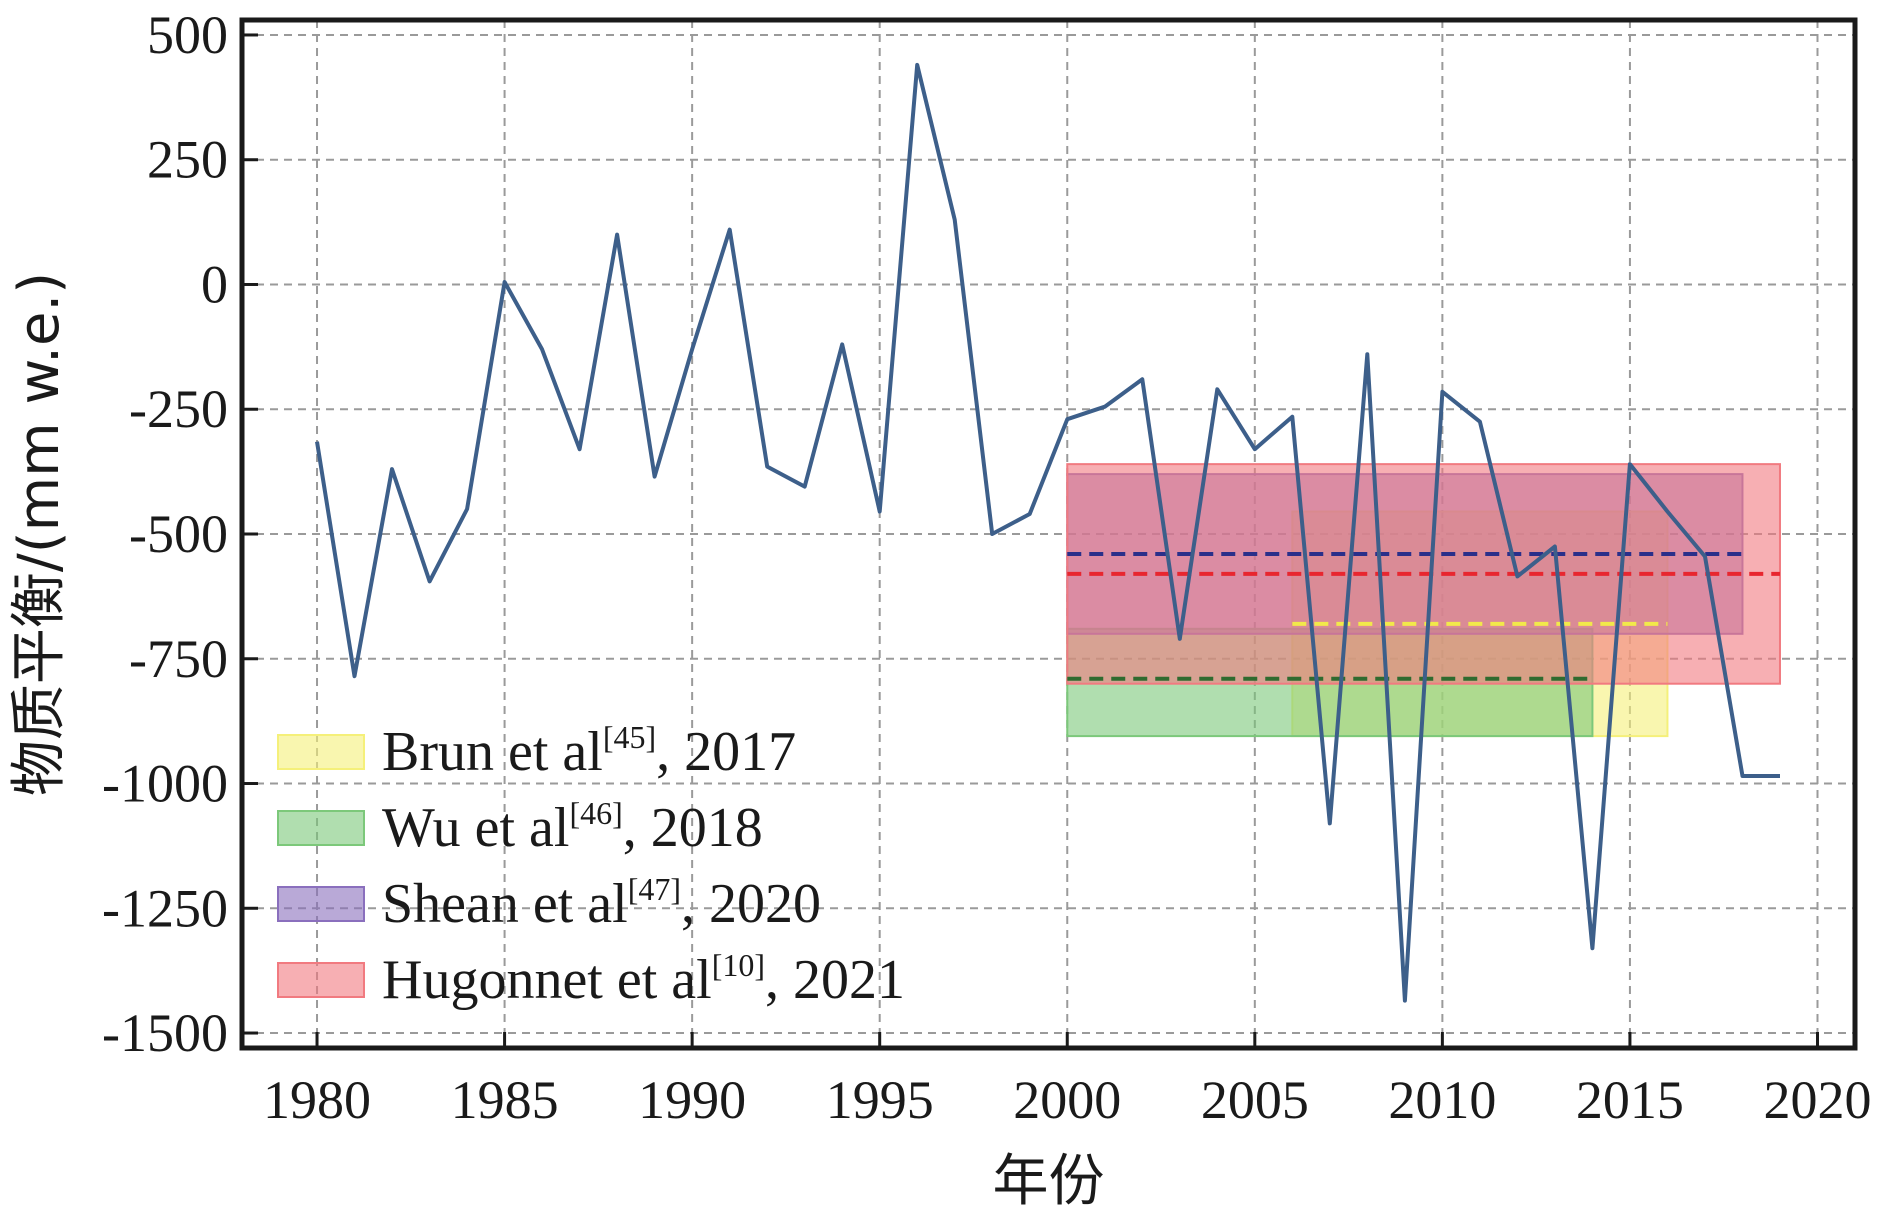  What do you see at coordinates (589, 751) in the screenshot?
I see `legend-label-0: Brun et al[45], 2017` at bounding box center [589, 751].